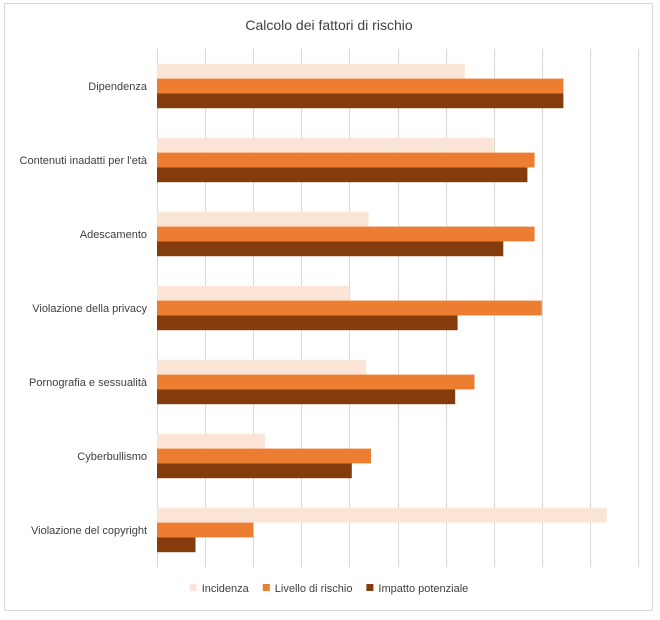  What do you see at coordinates (423, 589) in the screenshot?
I see `legend-label: Impatto potenziale` at bounding box center [423, 589].